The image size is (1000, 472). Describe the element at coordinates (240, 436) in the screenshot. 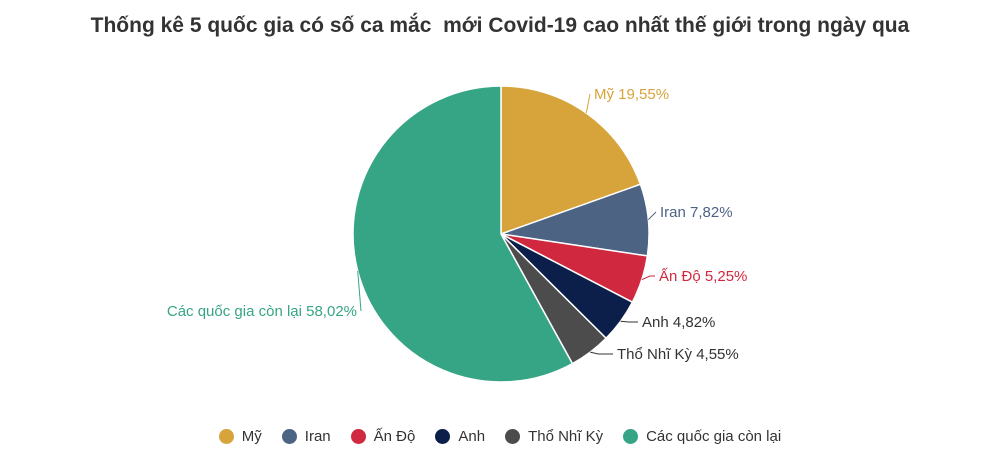

I see `legend-item: Mỹ` at that location.